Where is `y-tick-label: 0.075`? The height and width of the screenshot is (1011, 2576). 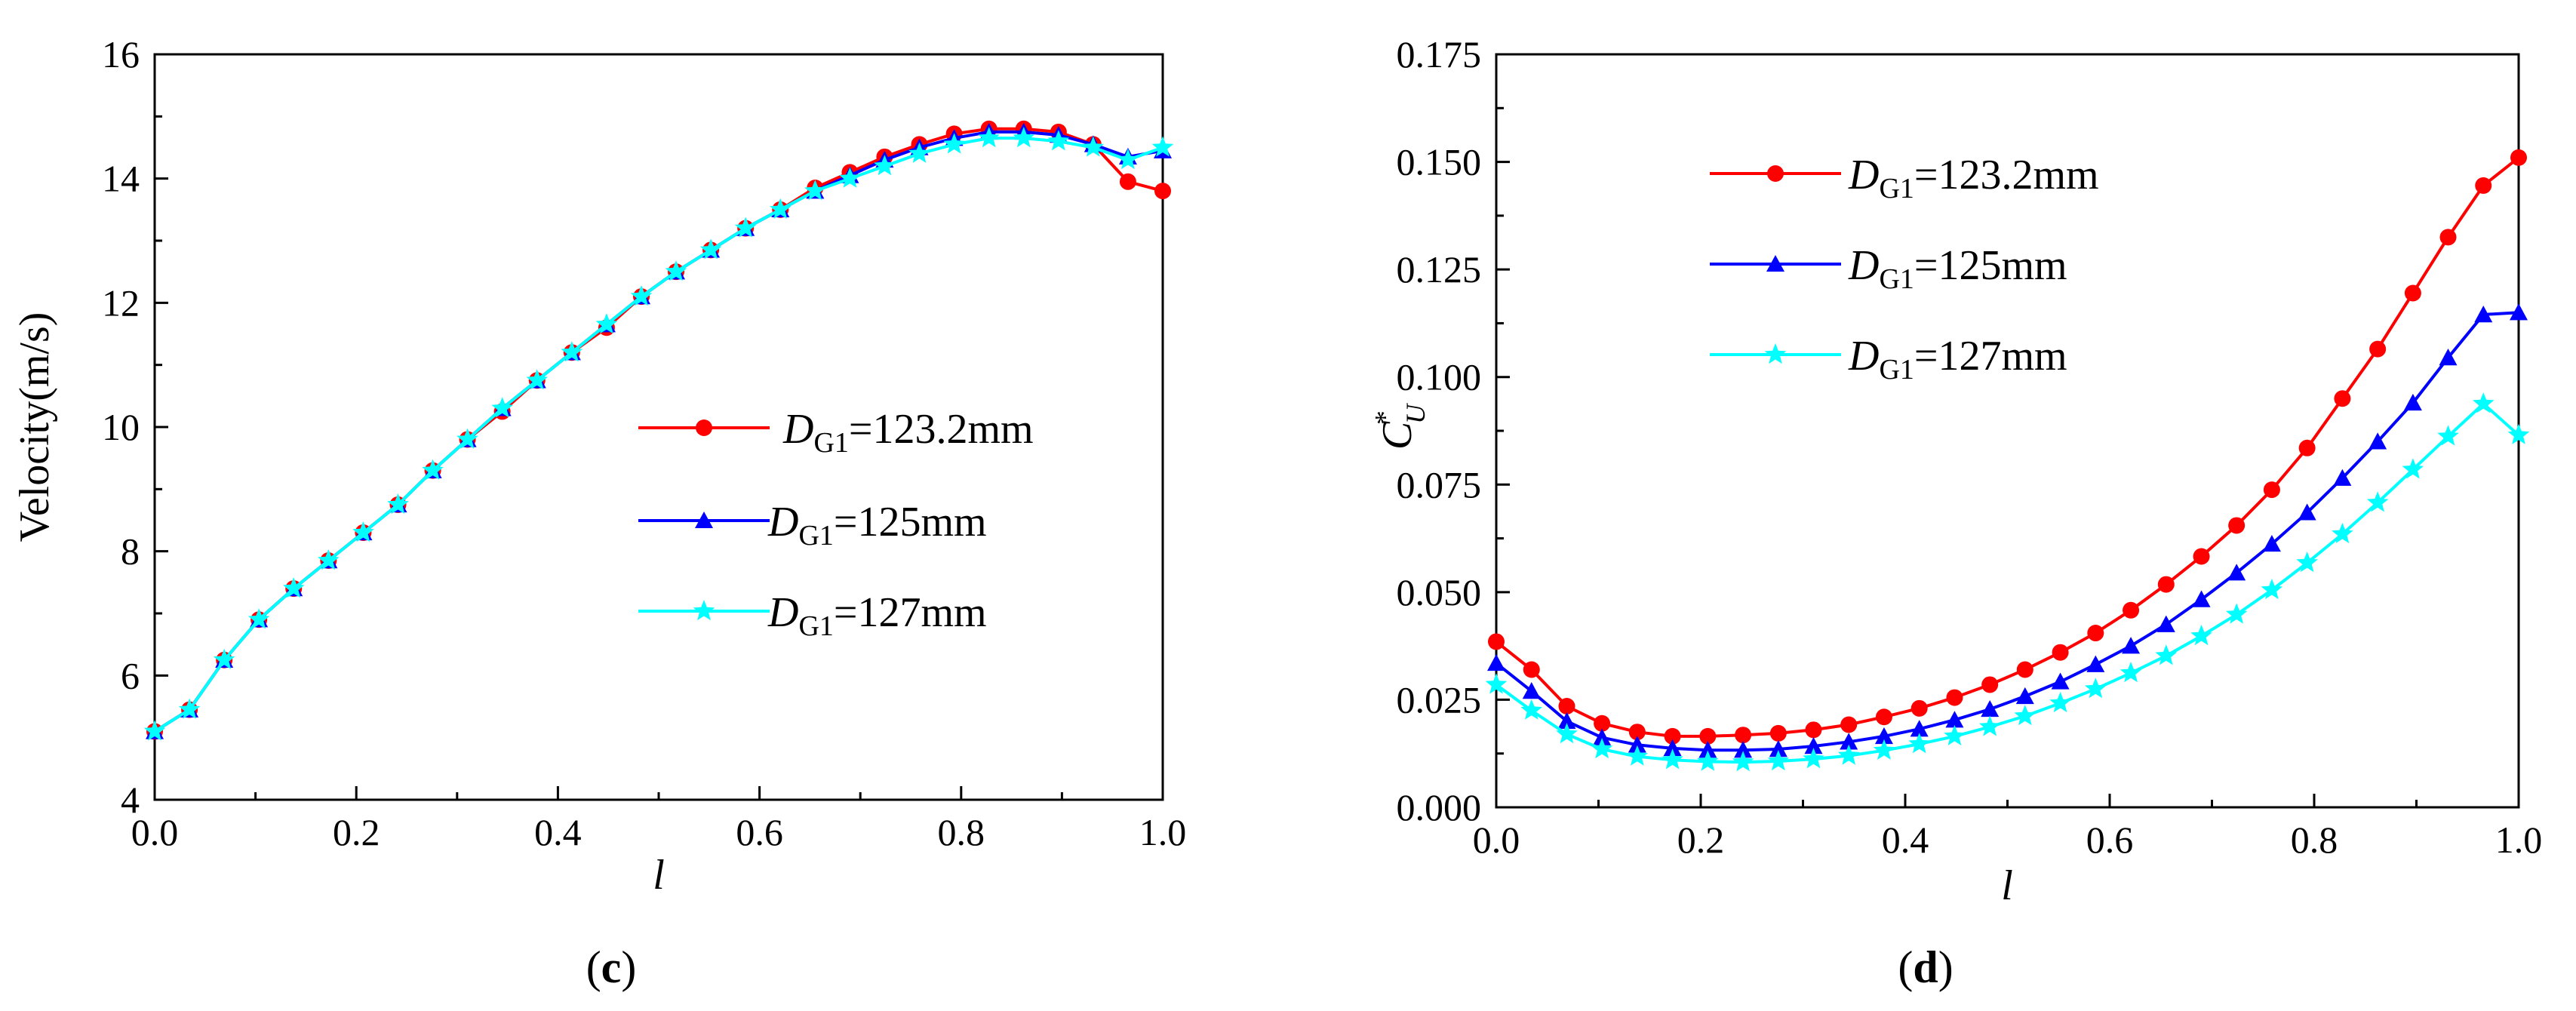
y-tick-label: 0.075 is located at coordinates (1439, 484).